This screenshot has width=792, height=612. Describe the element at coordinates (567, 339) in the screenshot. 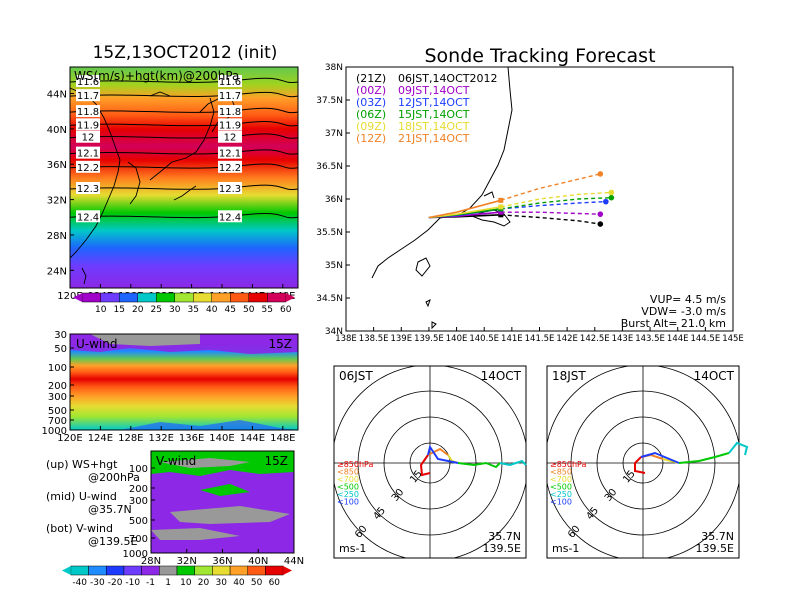

I see `tracking-lon-tick-label: 142E` at that location.